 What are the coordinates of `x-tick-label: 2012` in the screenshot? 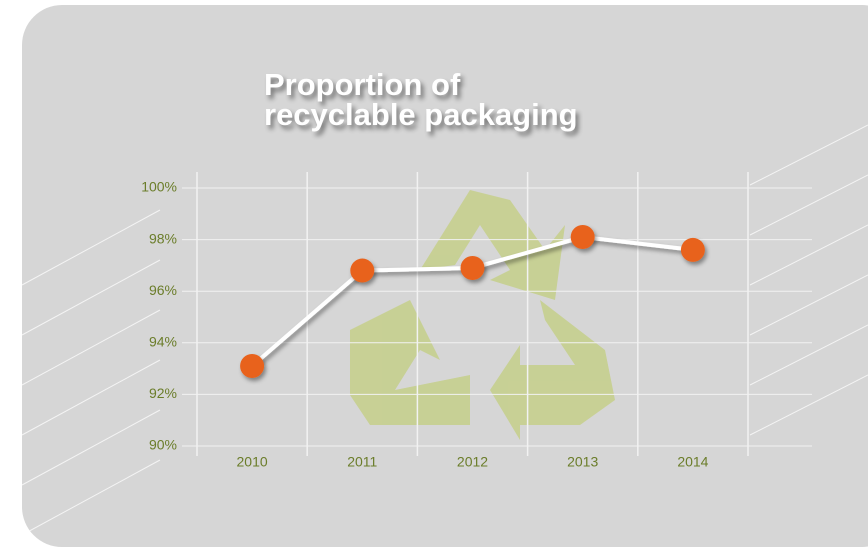 It's located at (472, 462).